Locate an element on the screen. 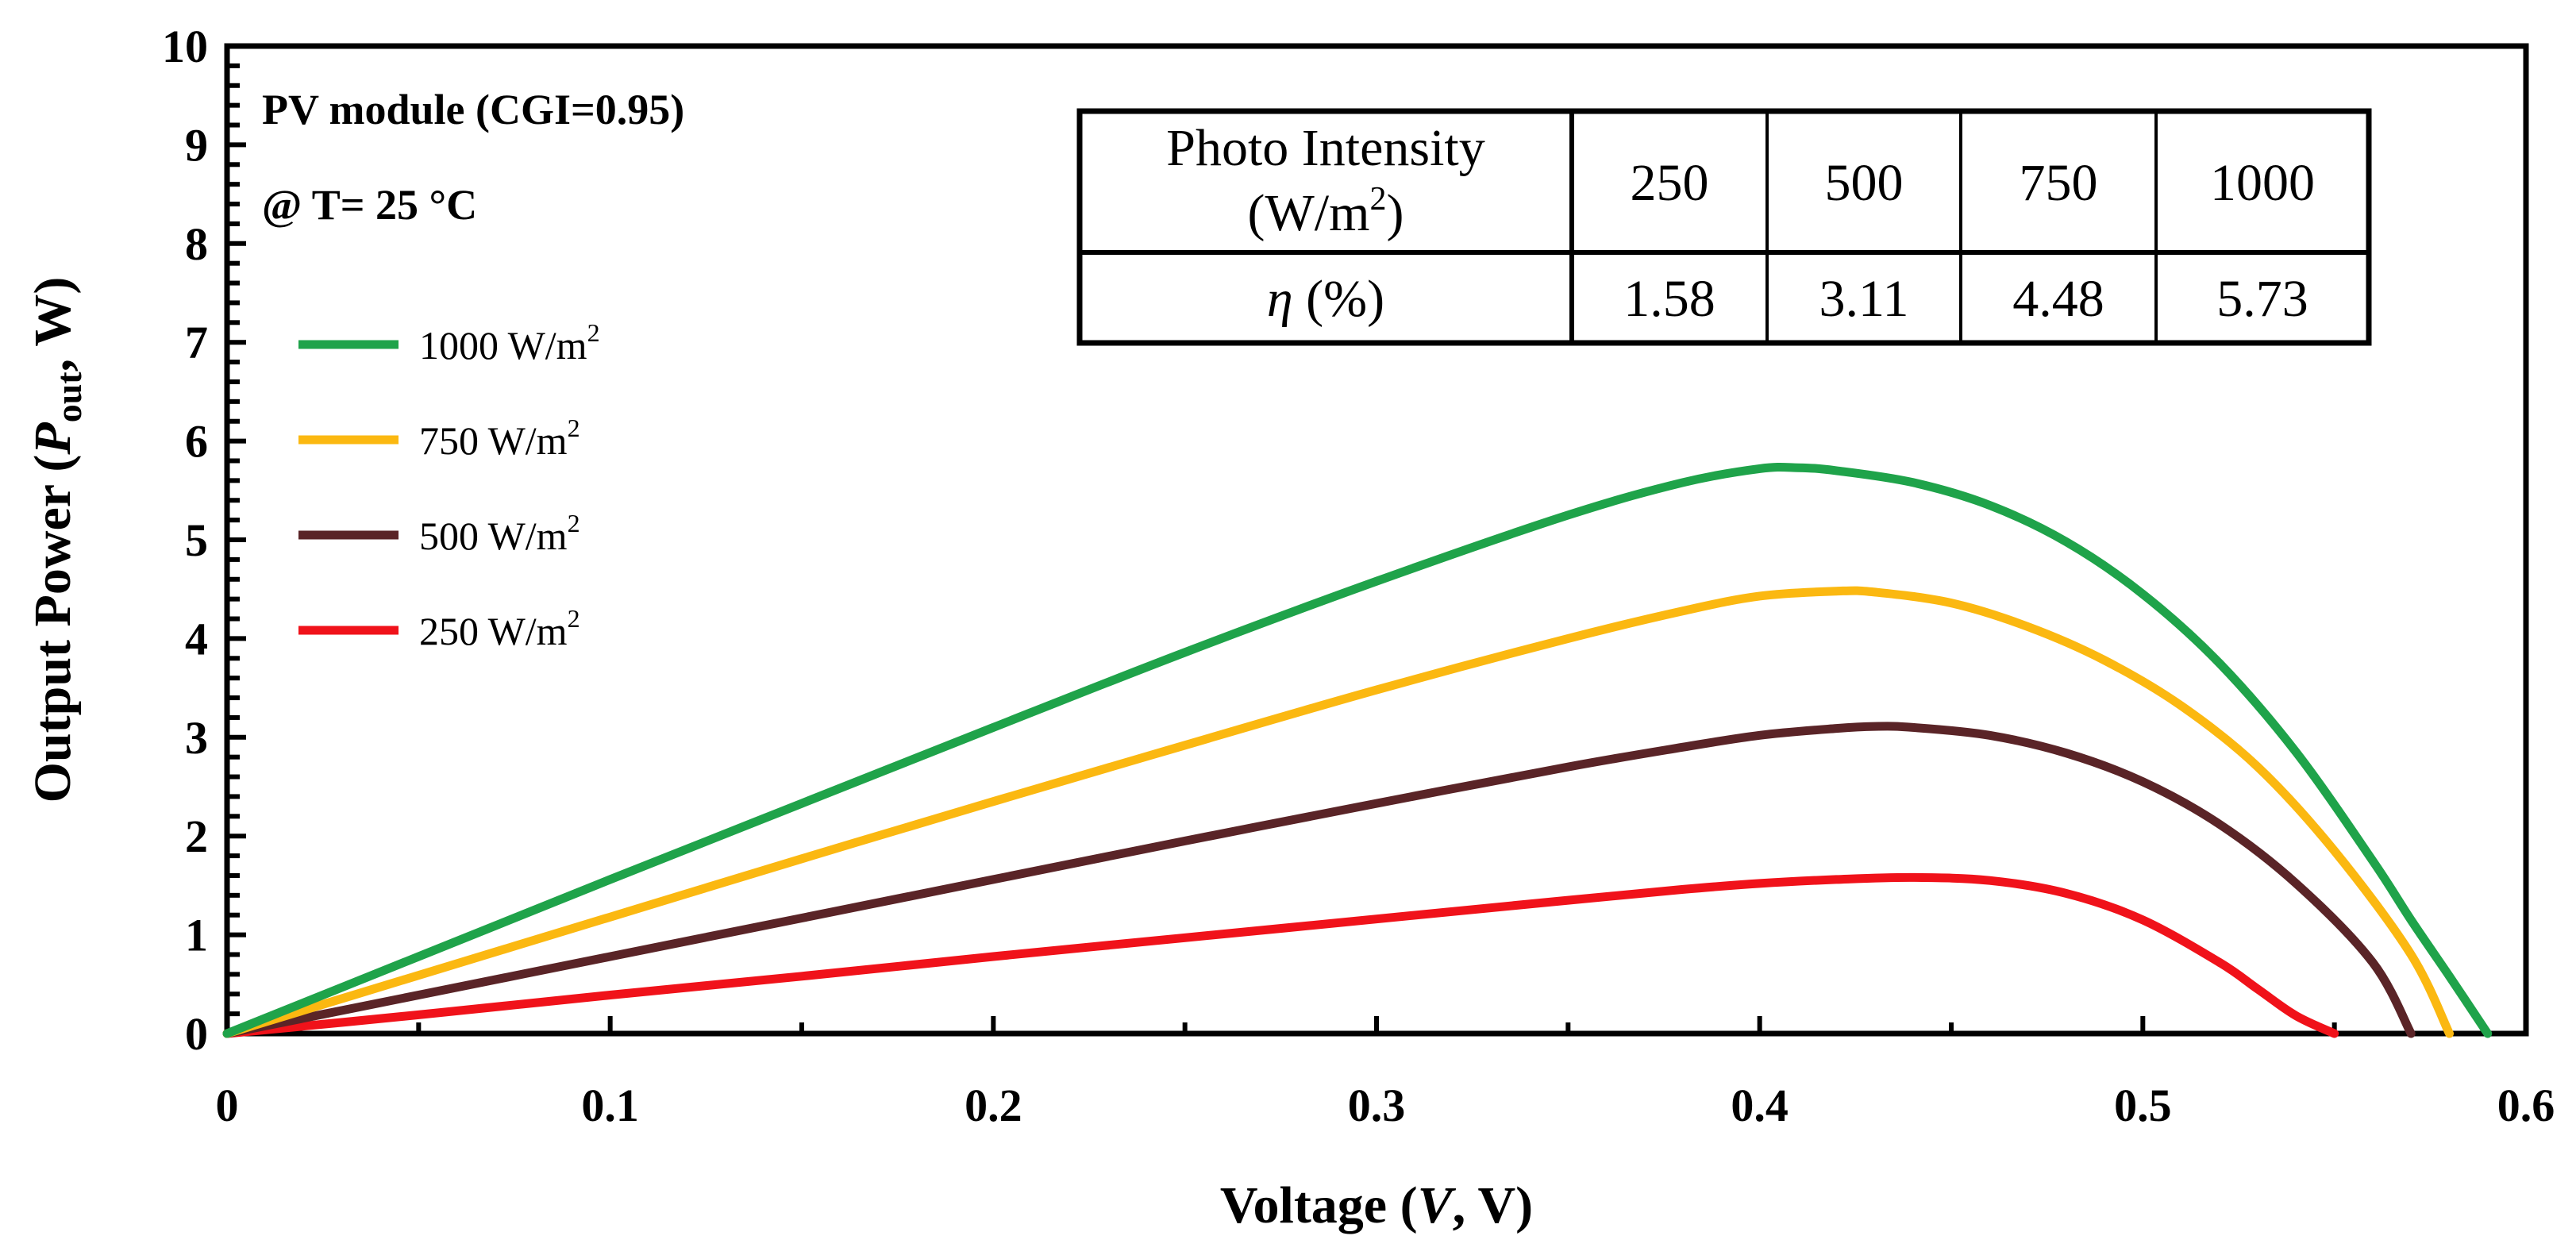 The width and height of the screenshot is (2576, 1259). y-tick-label: 7 is located at coordinates (196, 342).